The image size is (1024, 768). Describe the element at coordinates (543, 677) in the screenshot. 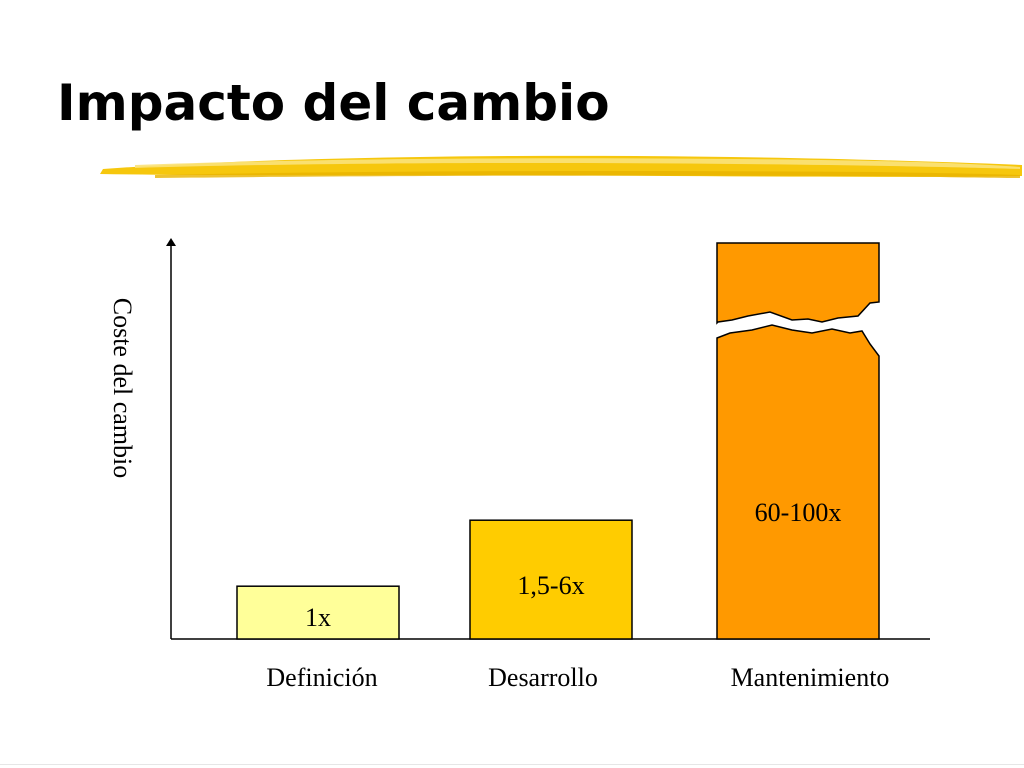

I see `x-tick-label: Desarrollo` at that location.